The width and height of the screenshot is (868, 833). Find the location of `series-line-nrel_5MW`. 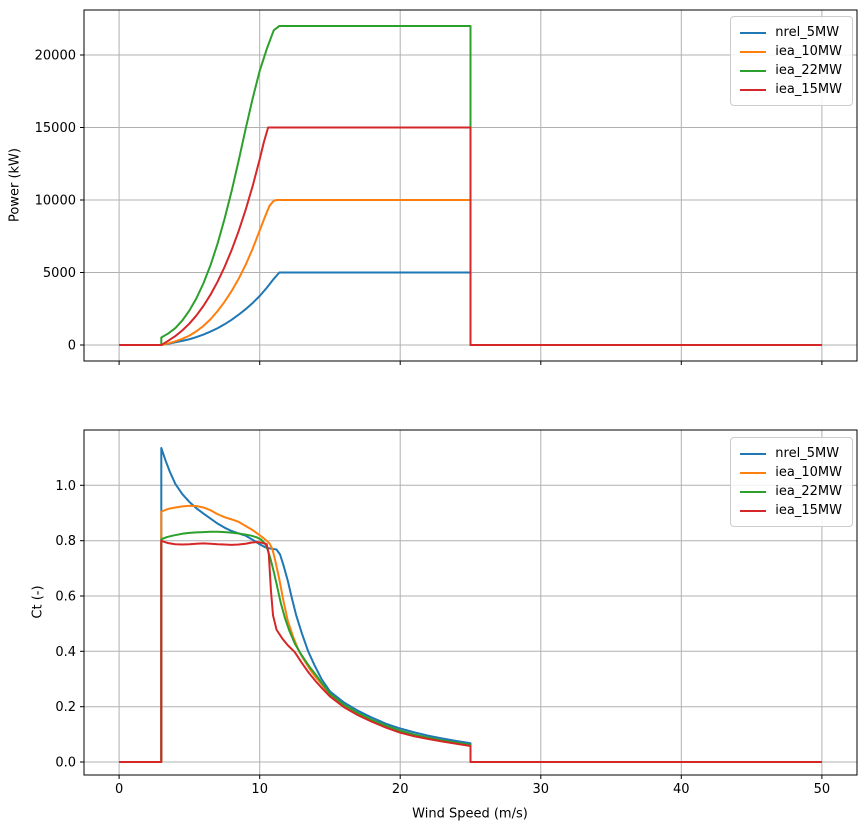

series-line-nrel_5MW is located at coordinates (470, 309).